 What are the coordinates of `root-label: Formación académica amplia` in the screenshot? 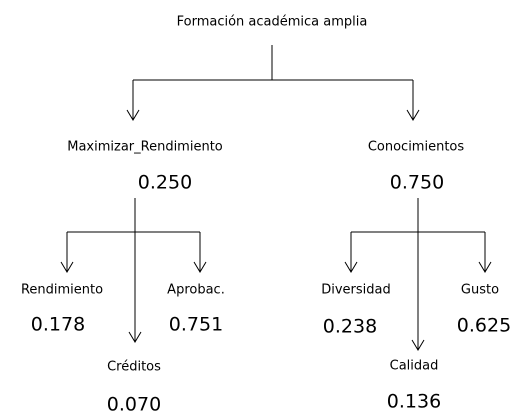 It's located at (272, 22).